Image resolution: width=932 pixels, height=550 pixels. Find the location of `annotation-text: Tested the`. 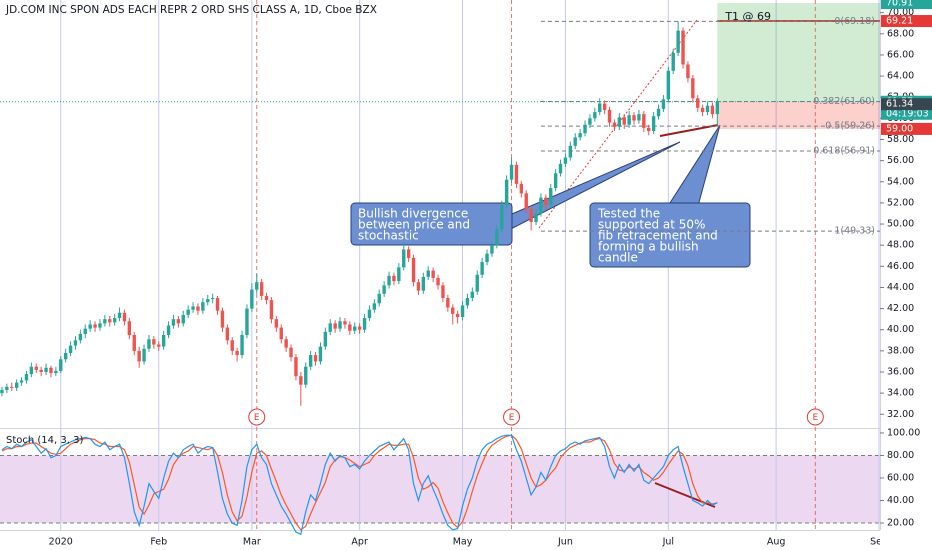

annotation-text: Tested the is located at coordinates (628, 214).